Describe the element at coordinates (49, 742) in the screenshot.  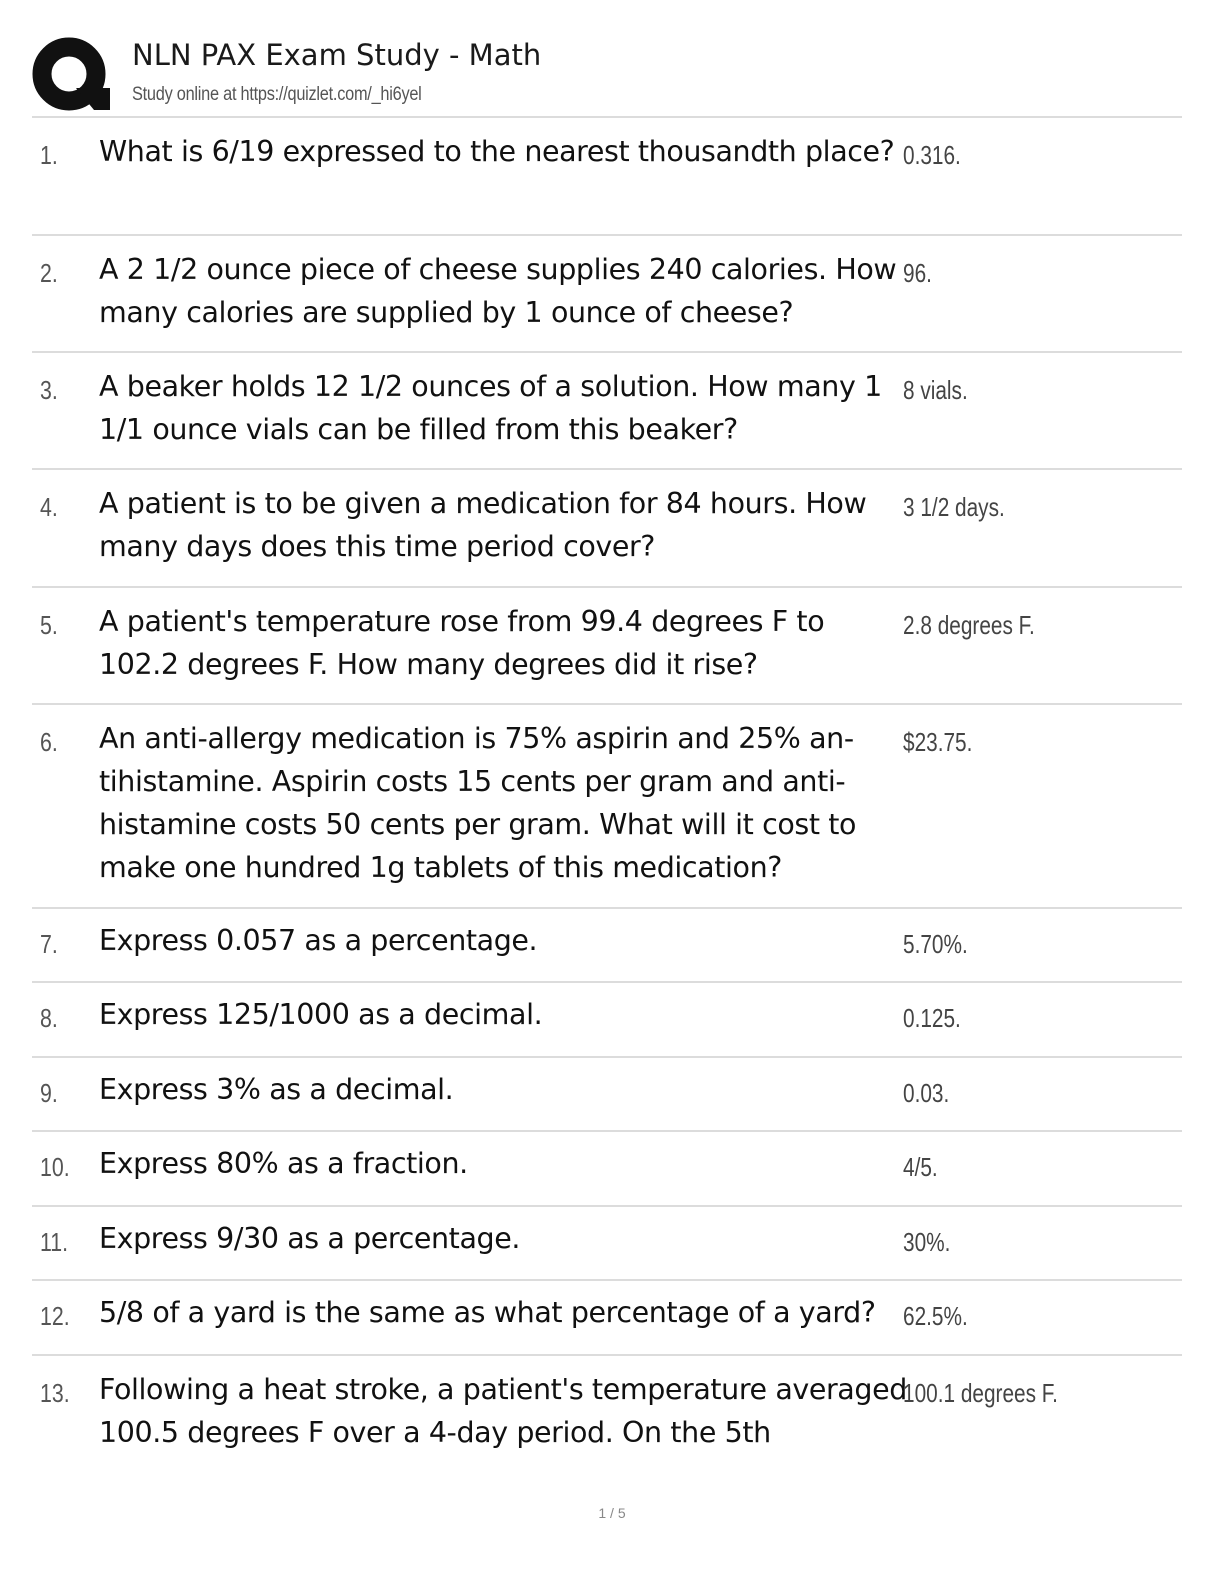
I see `question-number: 6.` at that location.